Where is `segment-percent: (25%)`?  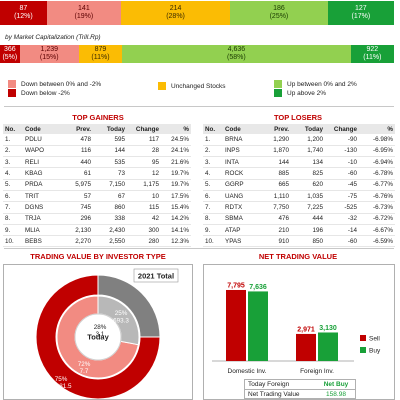 segment-percent: (25%) is located at coordinates (279, 16).